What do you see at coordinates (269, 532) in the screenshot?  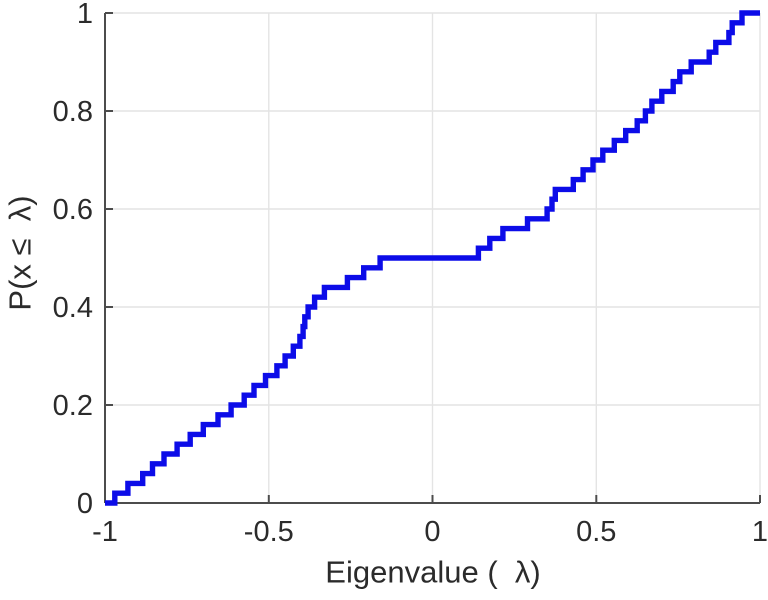 I see `x-tick-label: -0.5` at bounding box center [269, 532].